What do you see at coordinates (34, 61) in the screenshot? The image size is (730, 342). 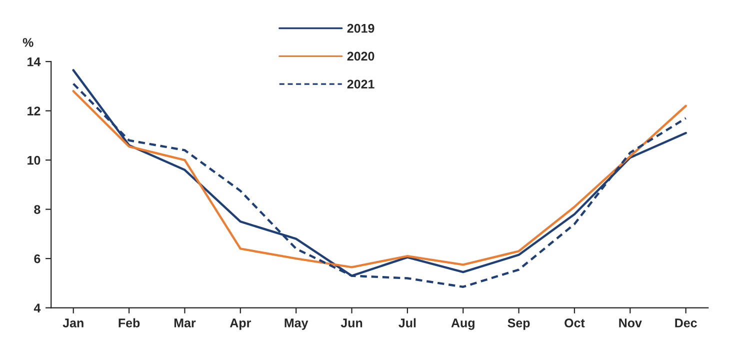 I see `y-tick-label: 14` at bounding box center [34, 61].